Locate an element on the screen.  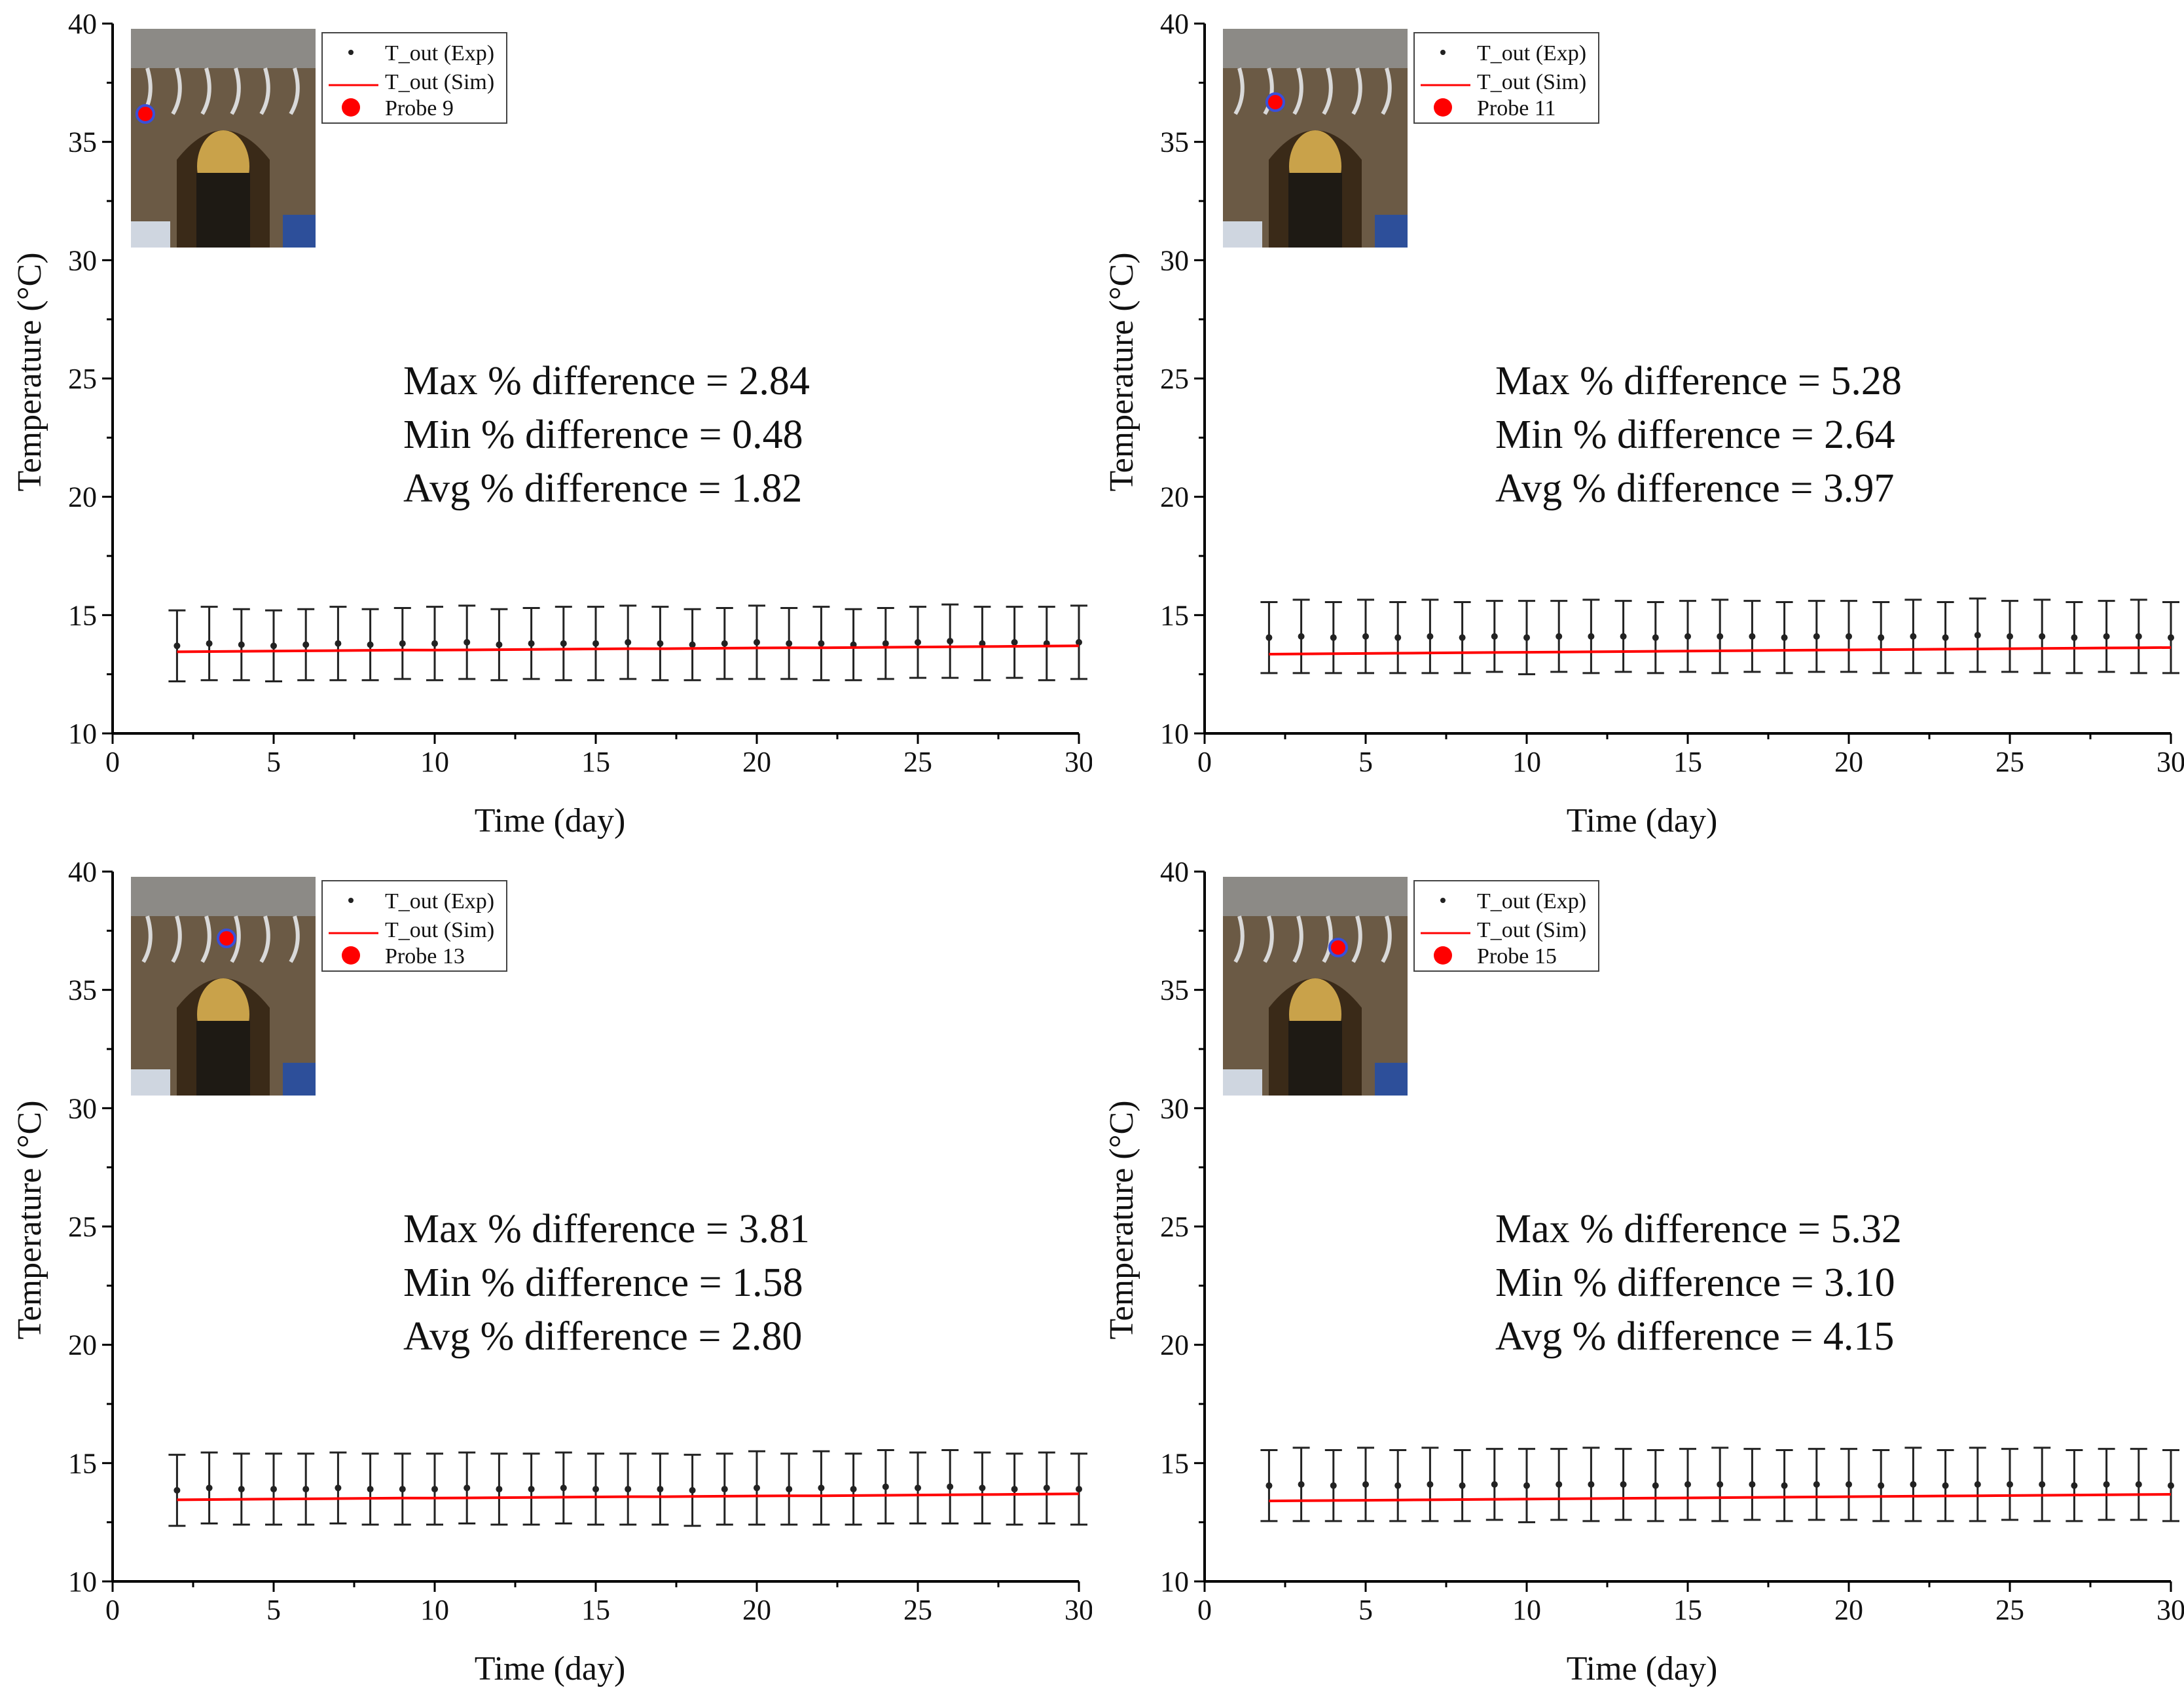
y-tick-label: 25 is located at coordinates (82, 379).